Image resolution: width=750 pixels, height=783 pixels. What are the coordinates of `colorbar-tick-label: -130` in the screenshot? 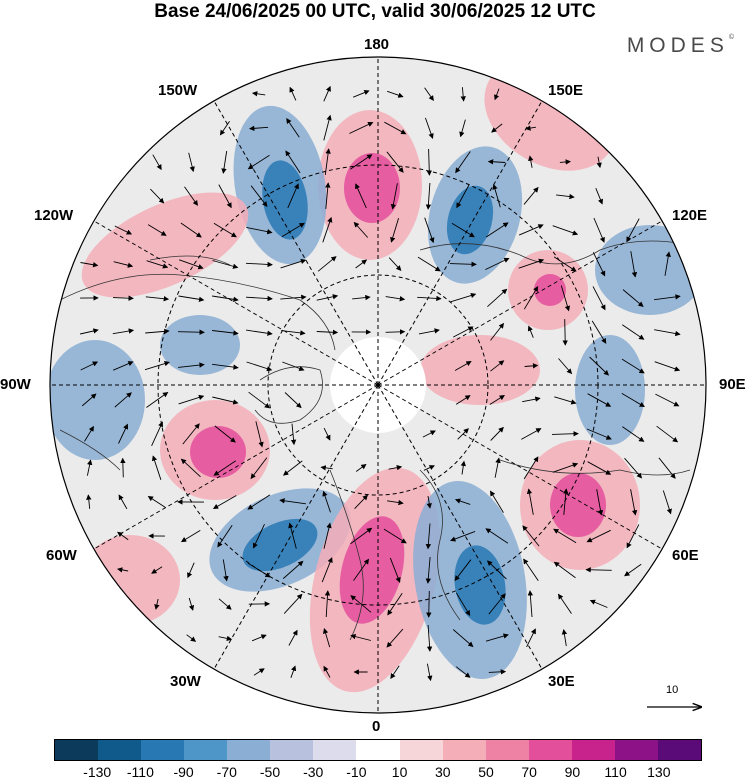 It's located at (97, 772).